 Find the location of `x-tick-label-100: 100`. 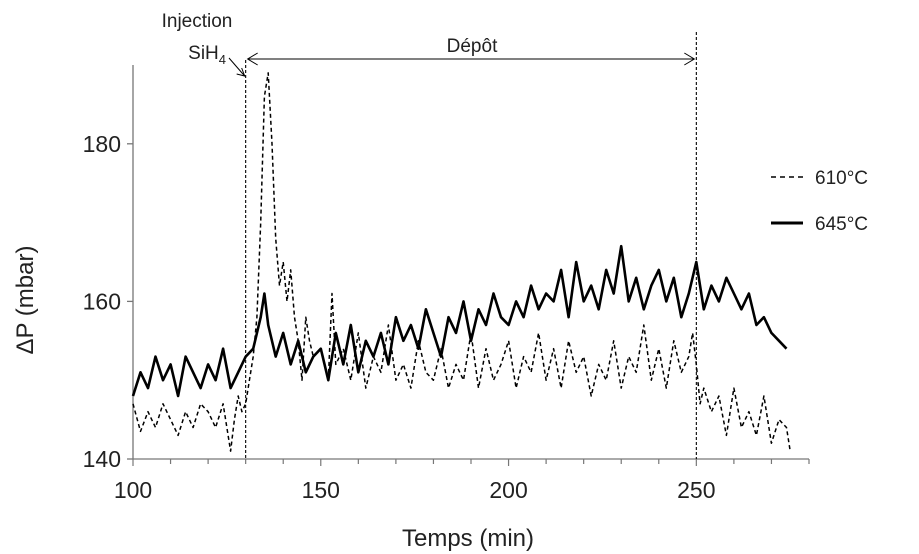

x-tick-label-100: 100 is located at coordinates (133, 490).